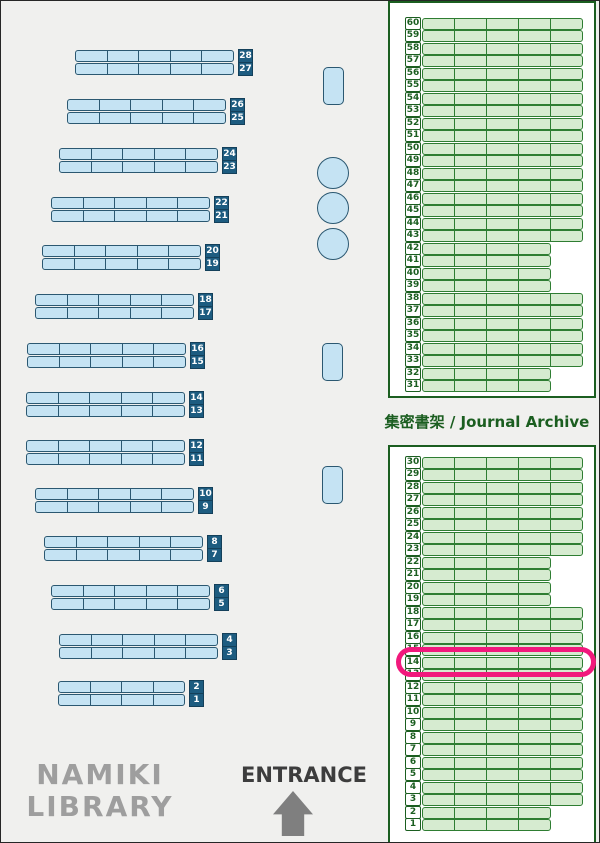 This screenshot has width=600, height=843. I want to click on shelf-number-badge: 19, so click(413, 599).